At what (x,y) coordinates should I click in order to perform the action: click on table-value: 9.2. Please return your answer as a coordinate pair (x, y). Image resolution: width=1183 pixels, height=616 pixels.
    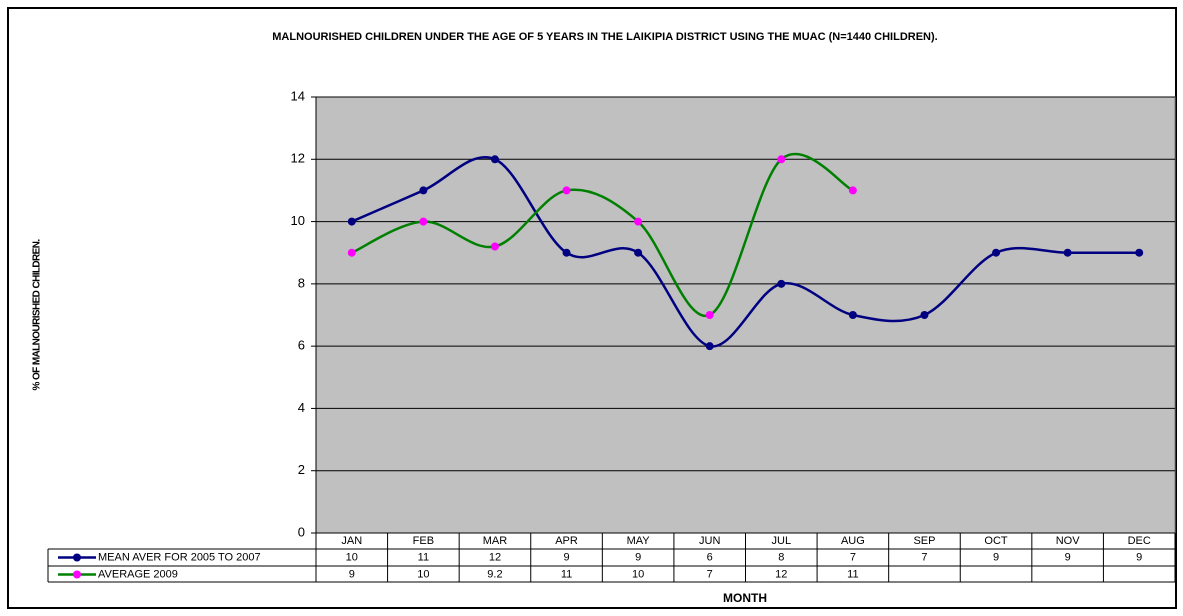
    Looking at the image, I should click on (494, 574).